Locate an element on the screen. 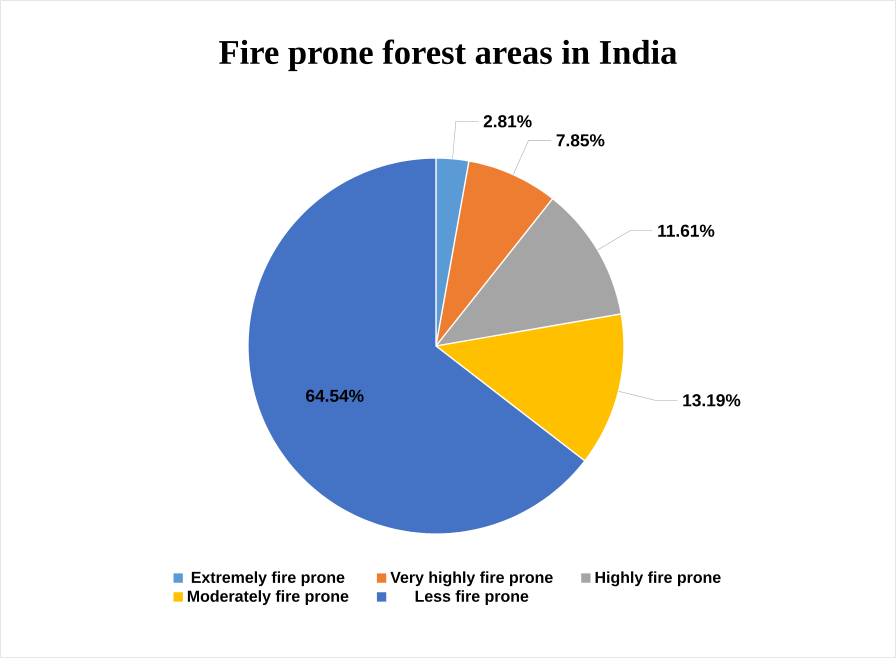 The image size is (896, 658). legend-label: Moderately fire prone is located at coordinates (268, 598).